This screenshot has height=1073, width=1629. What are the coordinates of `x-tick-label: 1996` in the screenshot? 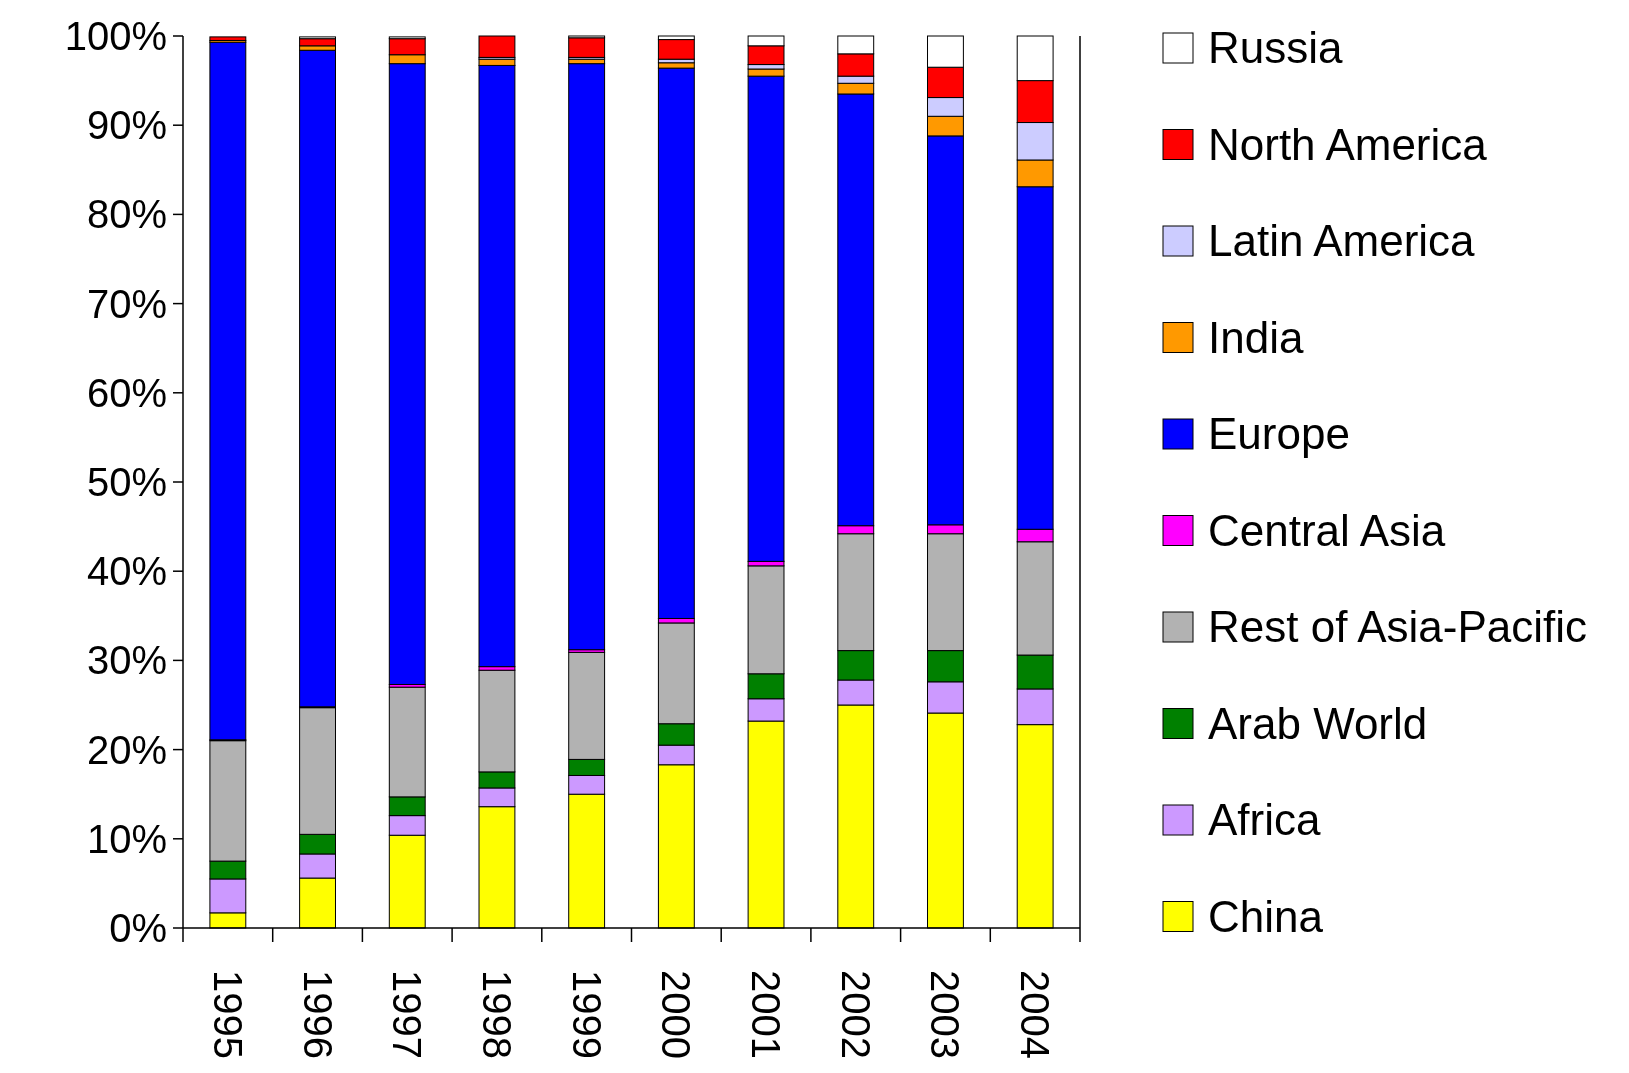 It's located at (317, 1014).